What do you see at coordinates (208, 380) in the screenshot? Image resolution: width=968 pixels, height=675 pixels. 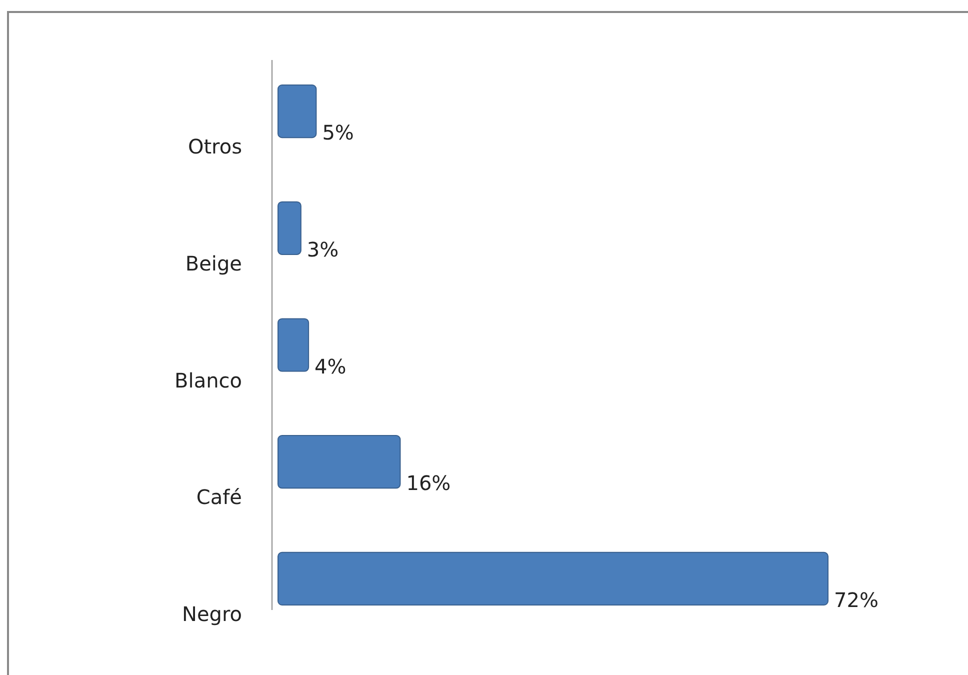 I see `y-tick-label: Blanco` at bounding box center [208, 380].